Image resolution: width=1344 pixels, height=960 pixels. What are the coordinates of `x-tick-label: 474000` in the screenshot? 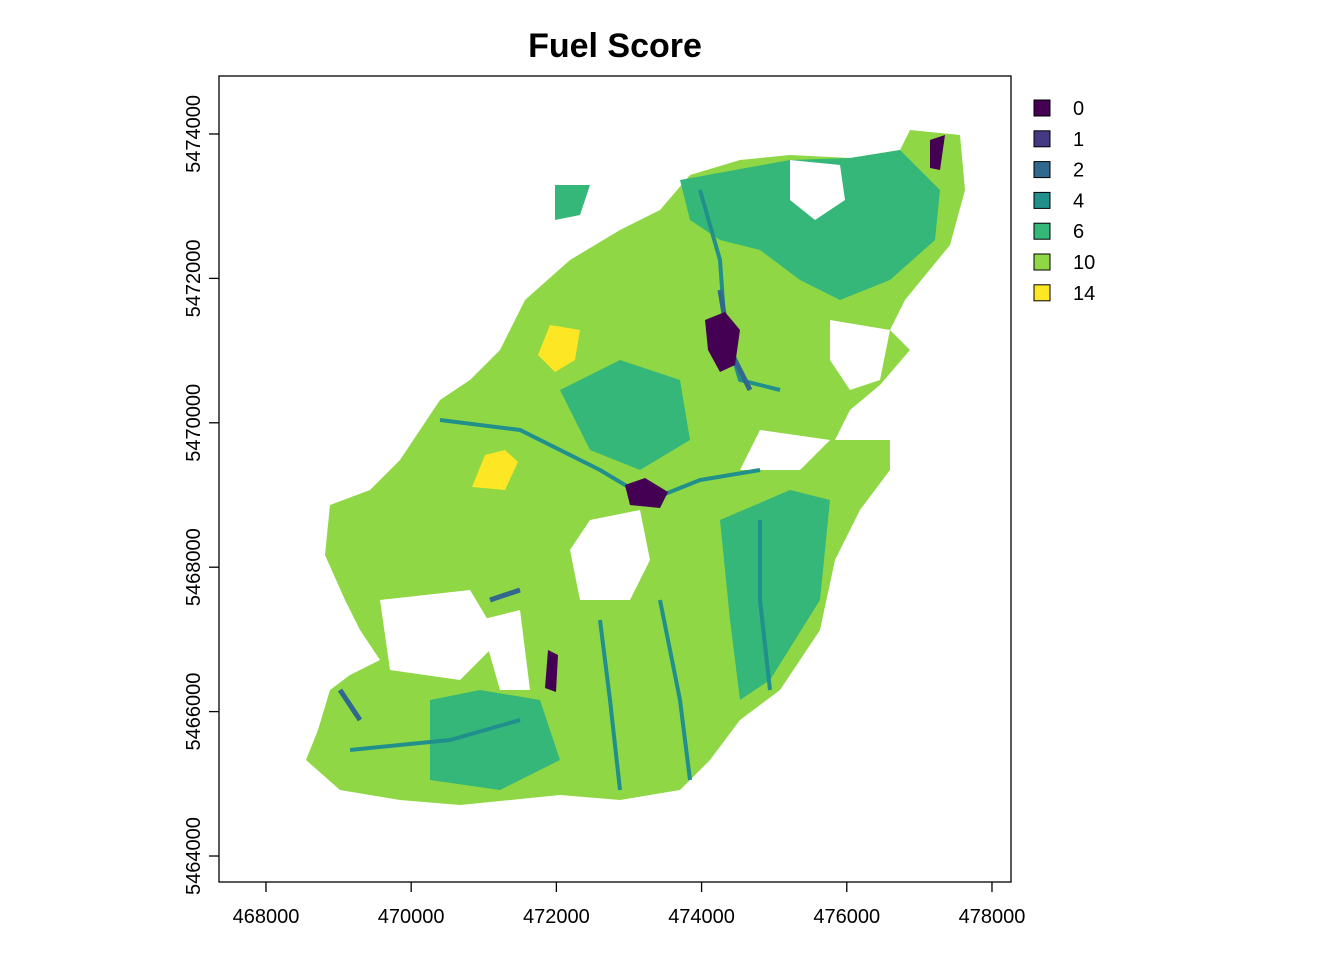 It's located at (701, 917).